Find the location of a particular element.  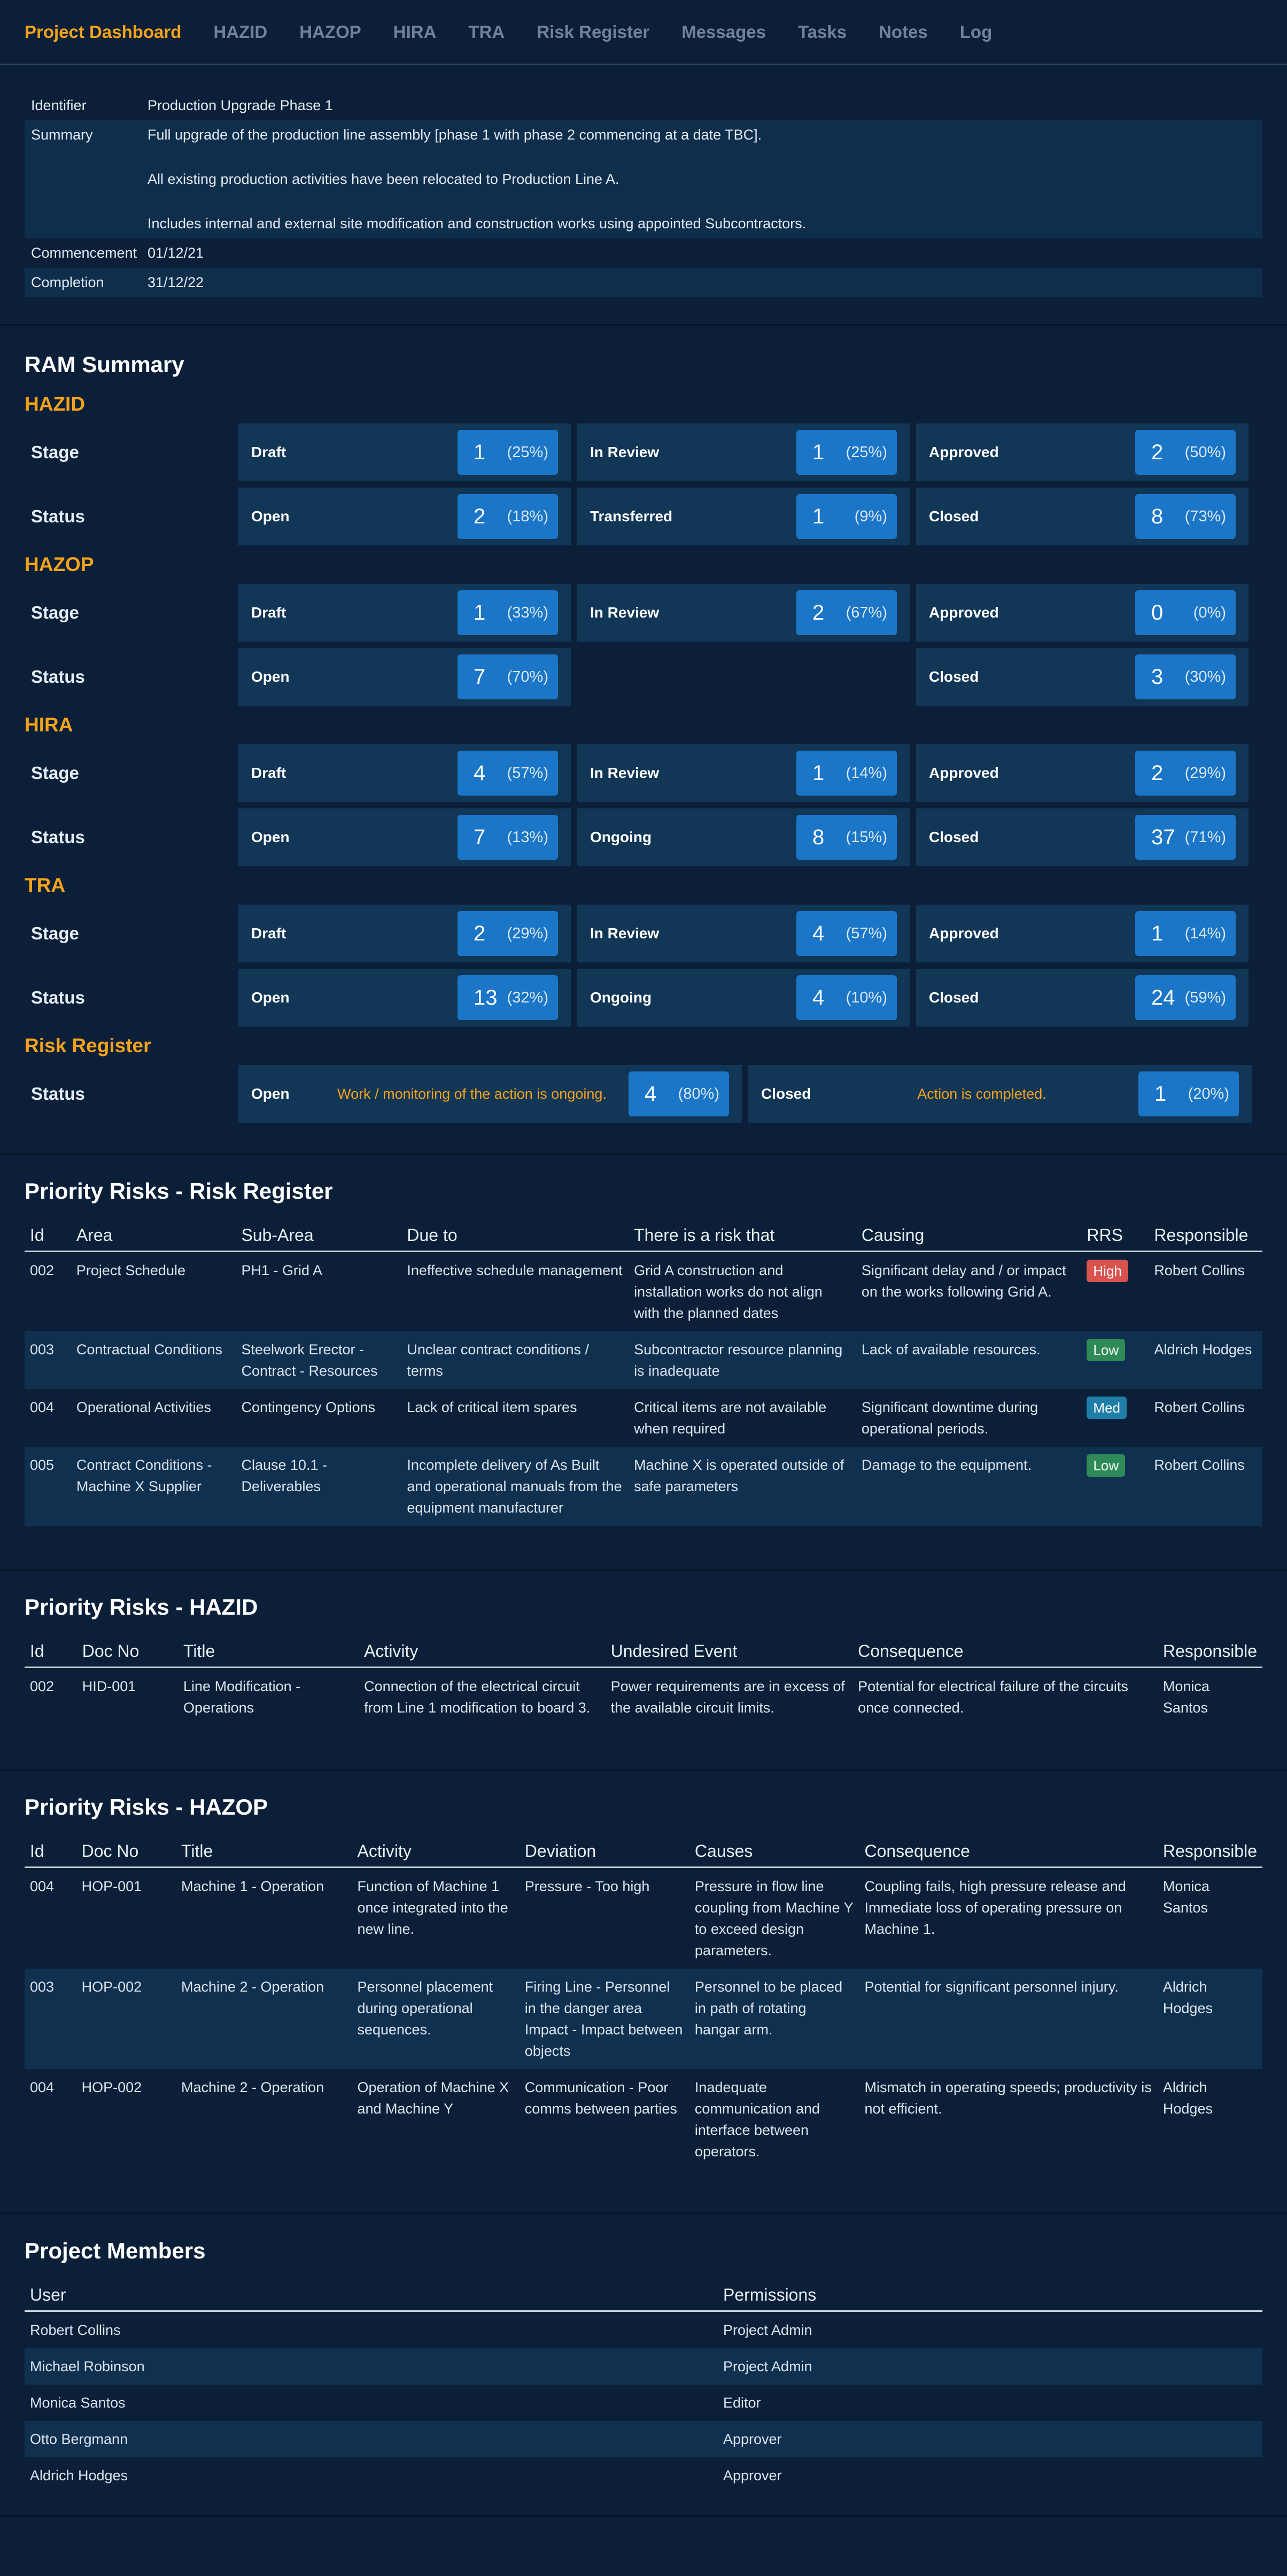

ram-cell-in-review: In Review 2 (67%) is located at coordinates (743, 613).